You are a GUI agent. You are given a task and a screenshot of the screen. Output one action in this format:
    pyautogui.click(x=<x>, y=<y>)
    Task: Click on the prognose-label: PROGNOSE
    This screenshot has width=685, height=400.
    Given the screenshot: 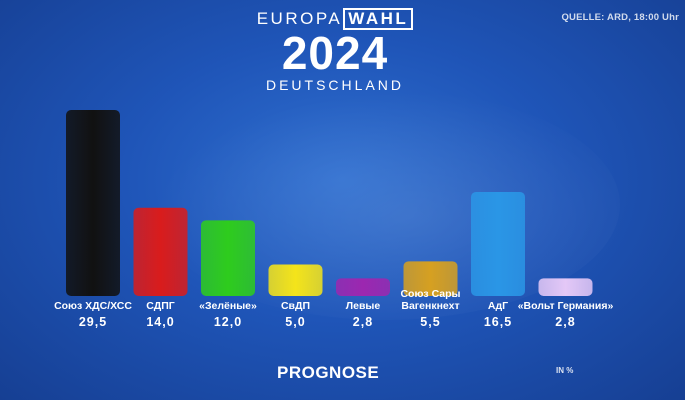 What is the action you would take?
    pyautogui.click(x=328, y=372)
    